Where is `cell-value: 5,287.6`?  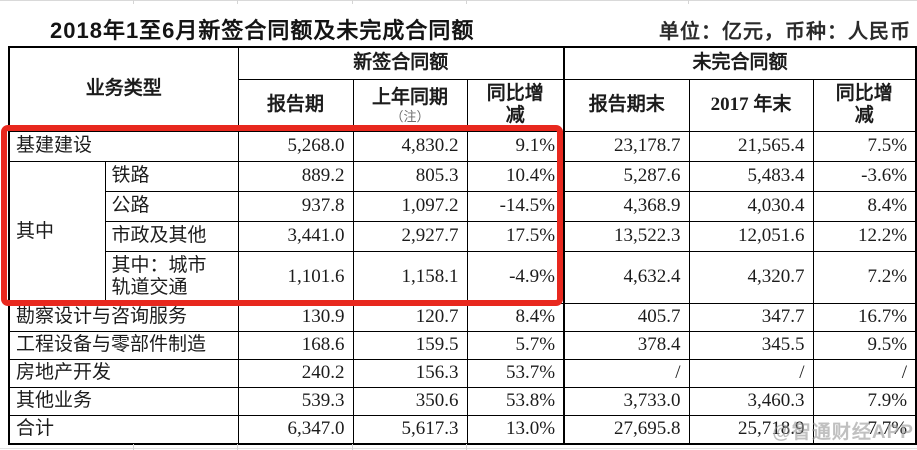 cell-value: 5,287.6 is located at coordinates (626, 176).